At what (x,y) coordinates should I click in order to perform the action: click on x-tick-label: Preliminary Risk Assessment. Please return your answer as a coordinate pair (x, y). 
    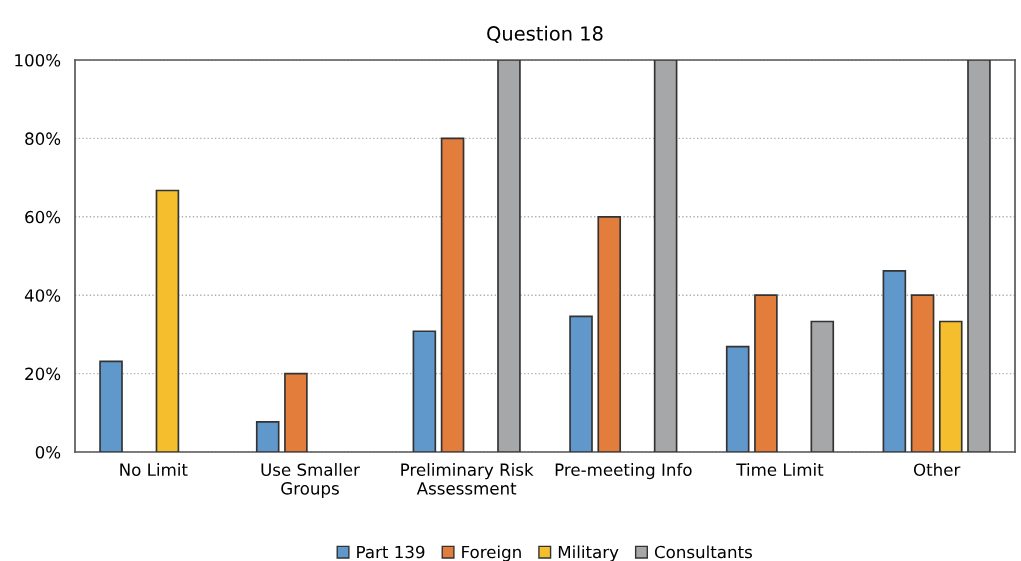
    Looking at the image, I should click on (467, 479).